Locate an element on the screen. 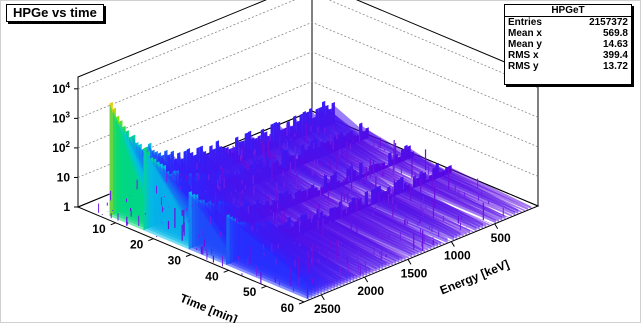 This screenshot has height=323, width=641. stats-value: 13.72 is located at coordinates (615, 66).